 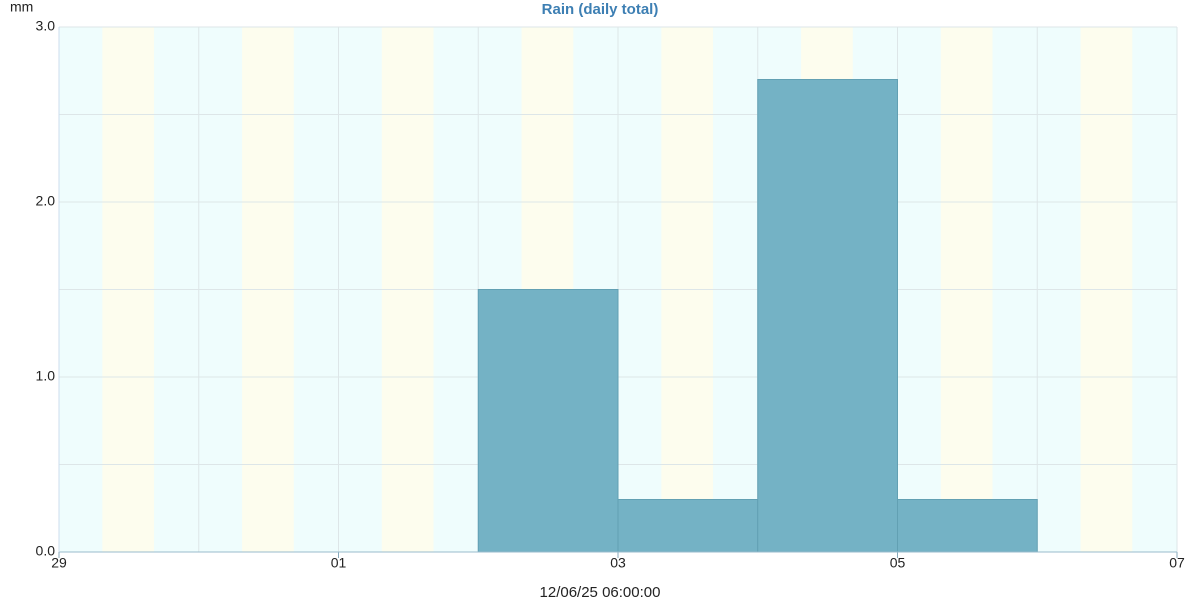 What do you see at coordinates (46, 551) in the screenshot?
I see `y-tick-label: 0.0` at bounding box center [46, 551].